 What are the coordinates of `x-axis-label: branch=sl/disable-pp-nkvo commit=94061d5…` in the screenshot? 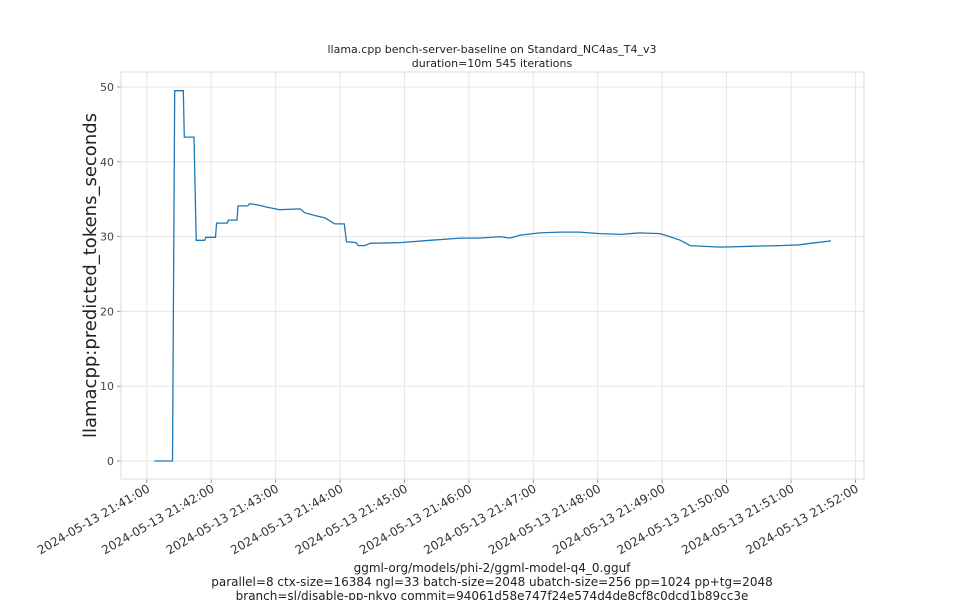 It's located at (492, 594).